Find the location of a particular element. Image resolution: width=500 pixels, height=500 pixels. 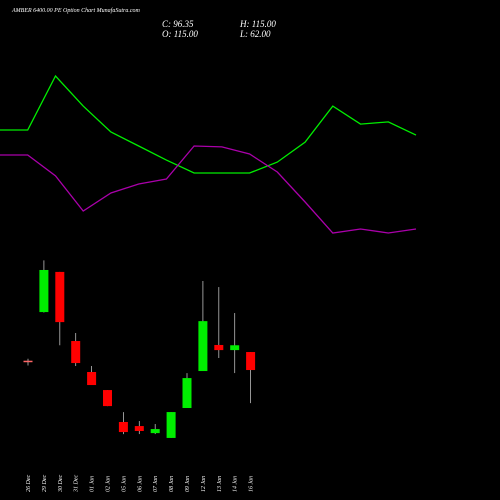

stat: L: 62.00 is located at coordinates (255, 34).